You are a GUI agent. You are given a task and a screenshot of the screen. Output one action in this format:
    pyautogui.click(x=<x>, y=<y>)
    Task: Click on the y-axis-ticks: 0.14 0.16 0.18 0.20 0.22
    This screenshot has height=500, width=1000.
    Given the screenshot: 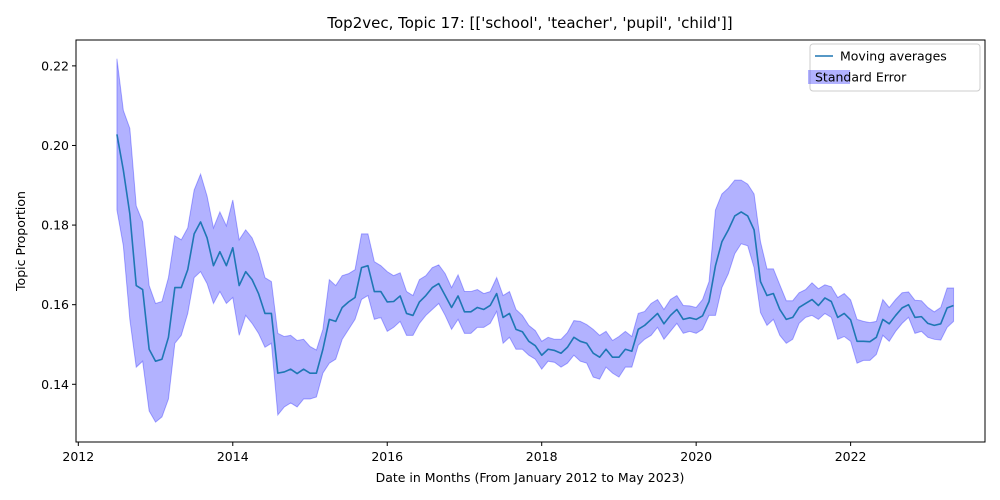 What is the action you would take?
    pyautogui.click(x=58, y=225)
    